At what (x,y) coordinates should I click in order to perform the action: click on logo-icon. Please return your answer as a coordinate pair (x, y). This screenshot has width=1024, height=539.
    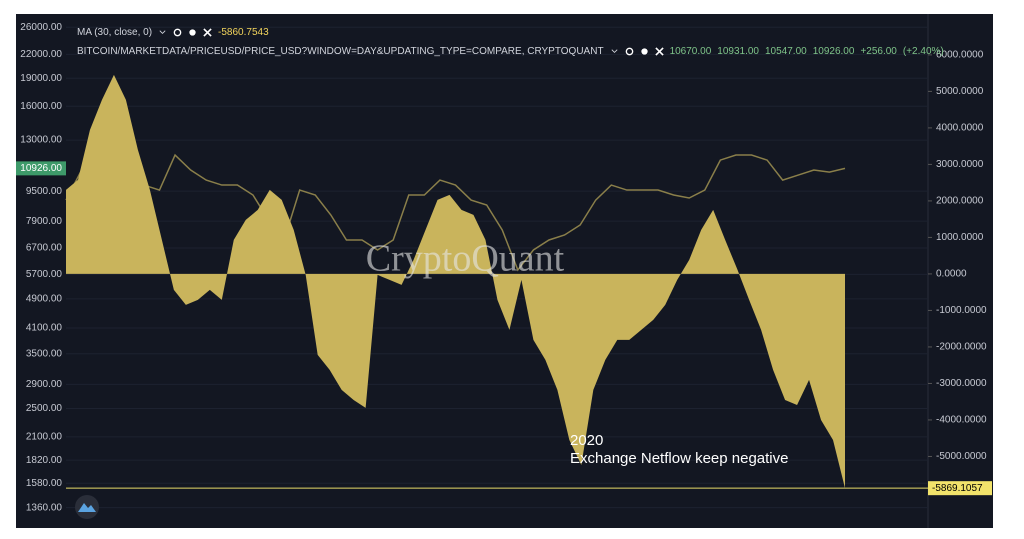
    Looking at the image, I should click on (87, 507).